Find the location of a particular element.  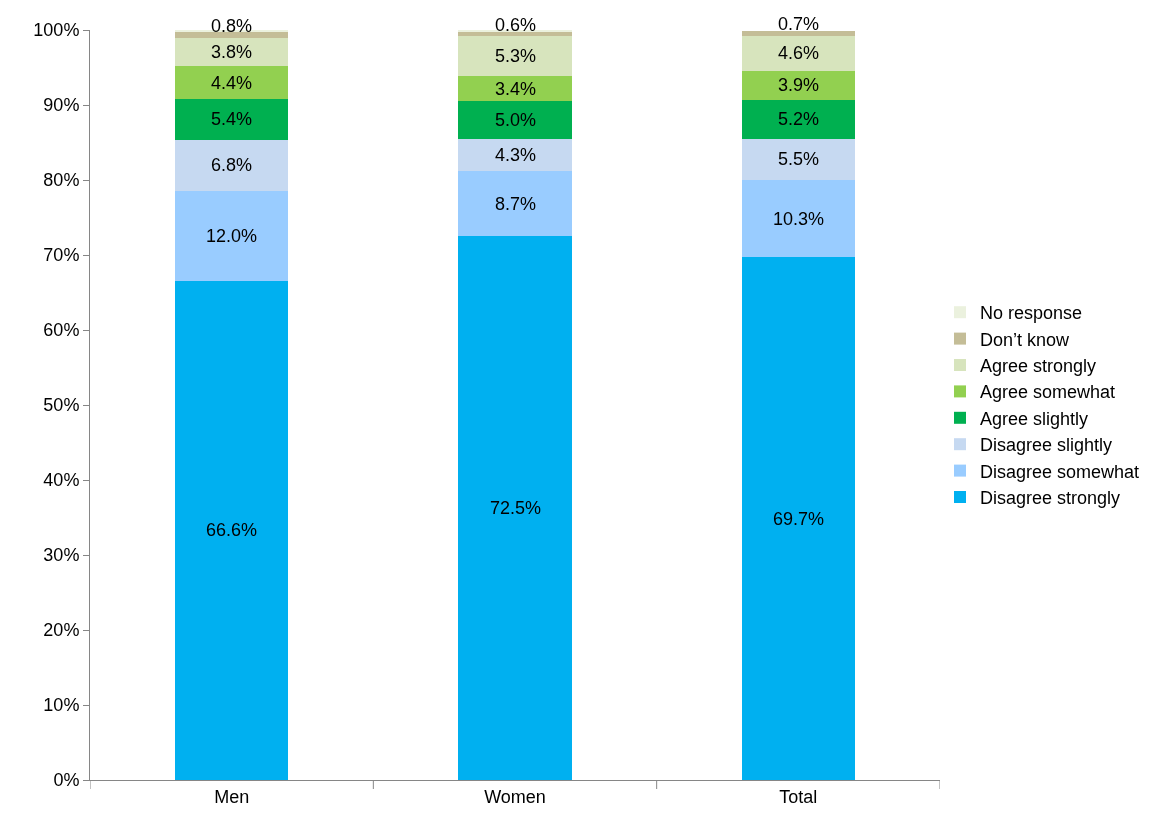

data-label: 6.8% is located at coordinates (232, 165).